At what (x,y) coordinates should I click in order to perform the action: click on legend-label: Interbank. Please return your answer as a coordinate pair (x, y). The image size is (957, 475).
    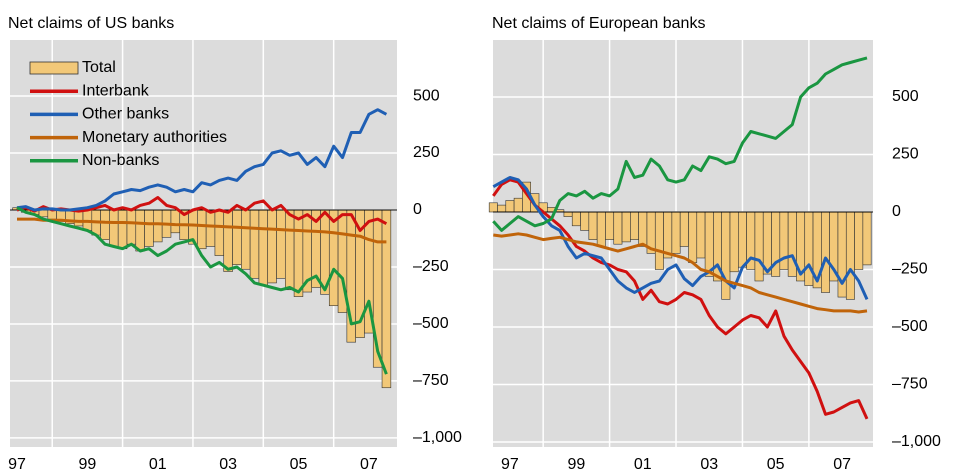
    Looking at the image, I should click on (116, 90).